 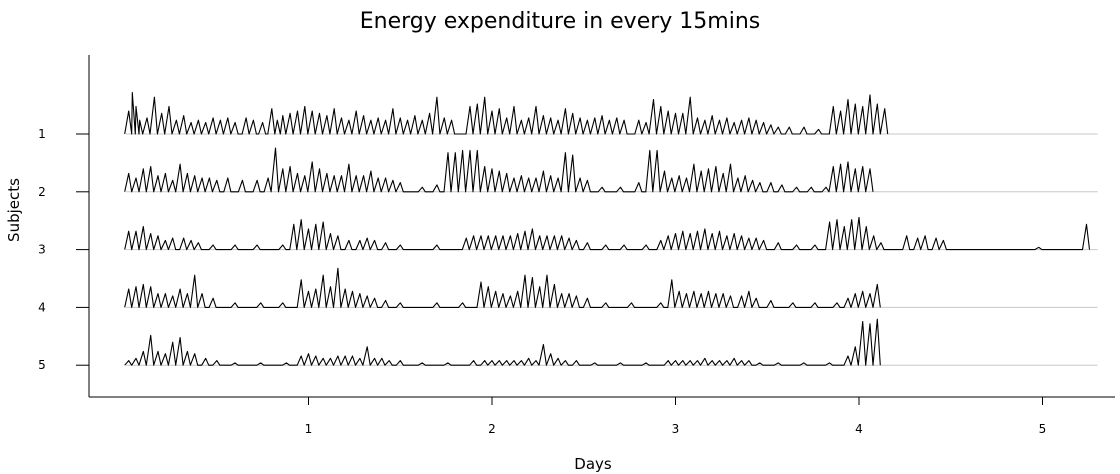 What do you see at coordinates (676, 416) in the screenshot?
I see `x-ticks-group: 1 2 3 4 5` at bounding box center [676, 416].